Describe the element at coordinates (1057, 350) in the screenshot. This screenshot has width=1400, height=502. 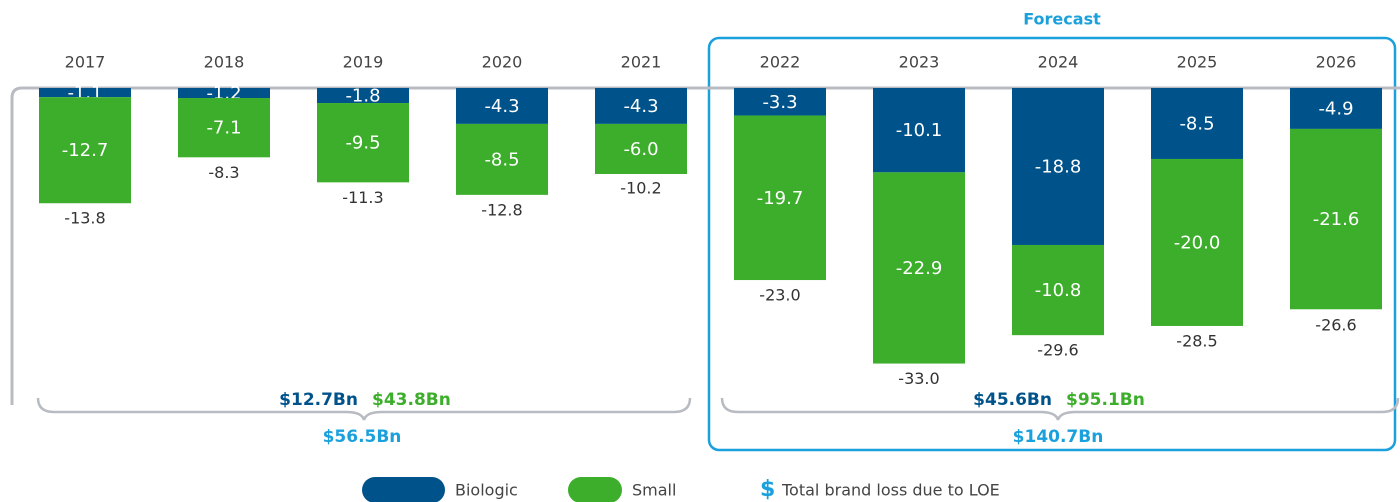
I see `total-label: -29.6` at that location.